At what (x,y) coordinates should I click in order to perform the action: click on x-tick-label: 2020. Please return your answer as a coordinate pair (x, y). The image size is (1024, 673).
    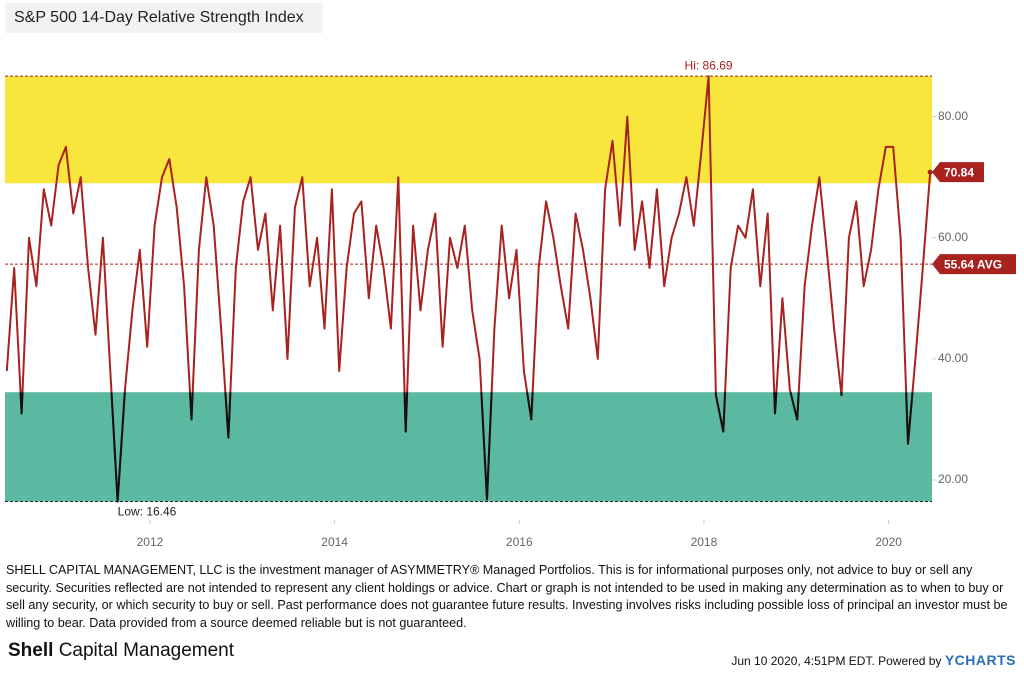
    Looking at the image, I should click on (888, 542).